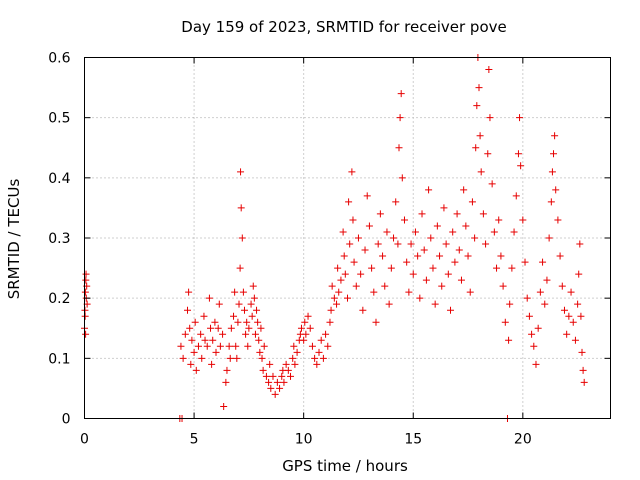  What do you see at coordinates (304, 440) in the screenshot?
I see `x-tick-label: 10` at bounding box center [304, 440].